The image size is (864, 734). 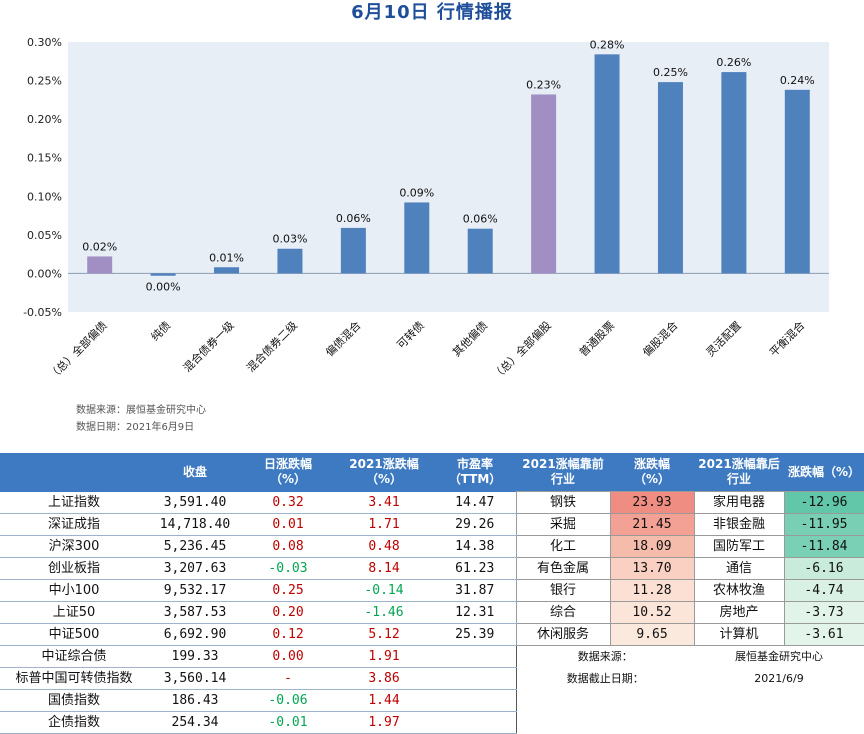 I want to click on top-industry-pct: 13.70, so click(x=652, y=568).